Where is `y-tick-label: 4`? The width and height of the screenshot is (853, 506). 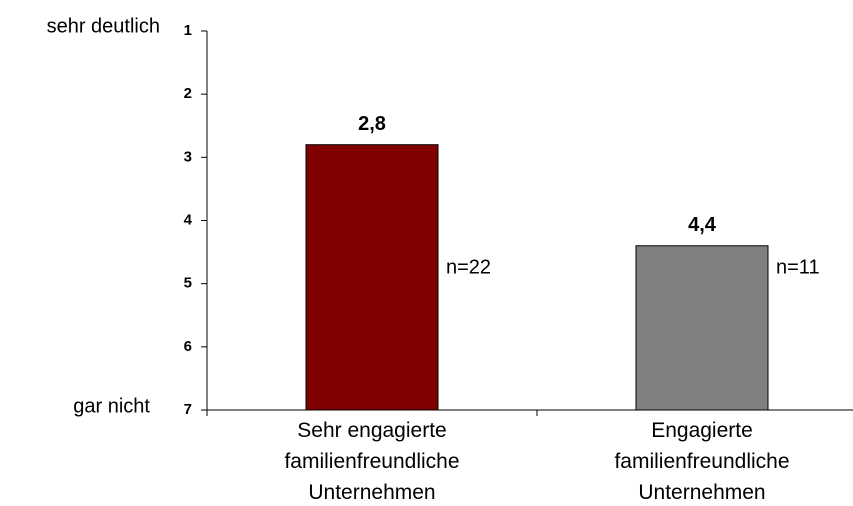 y-tick-label: 4 is located at coordinates (188, 219).